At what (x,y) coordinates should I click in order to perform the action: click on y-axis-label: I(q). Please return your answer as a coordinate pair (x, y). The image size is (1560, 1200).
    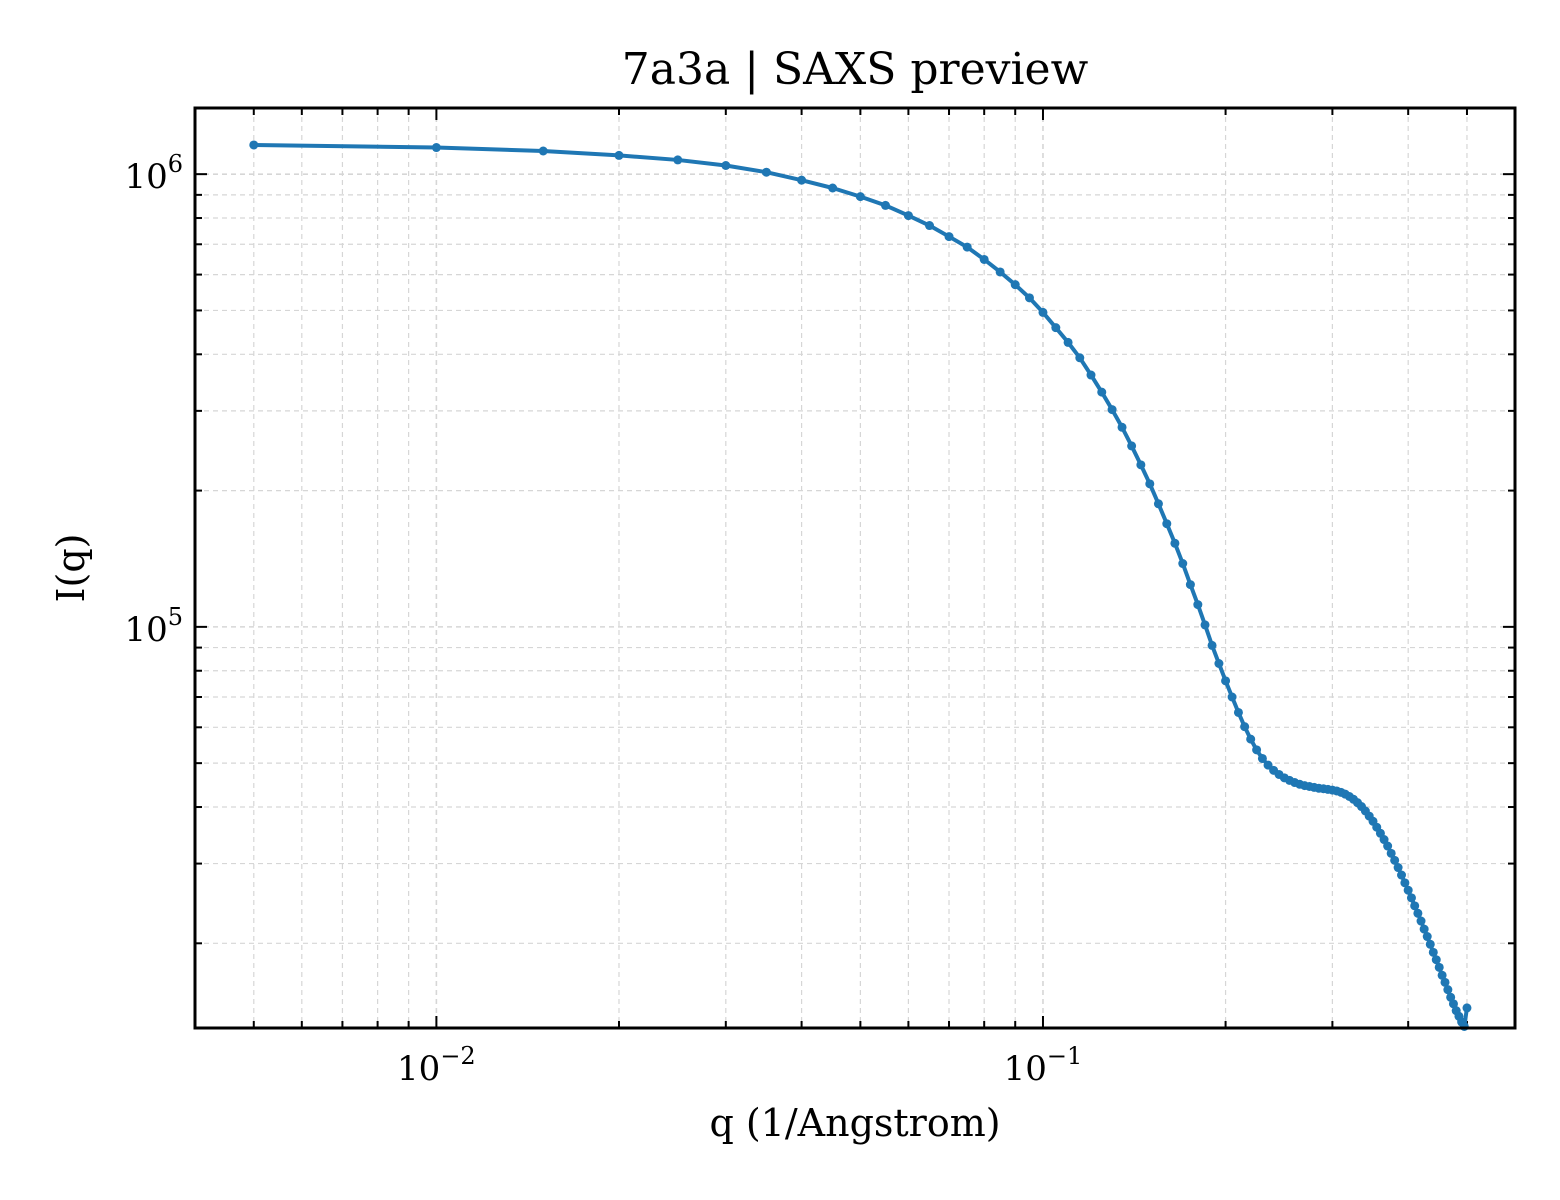
    Looking at the image, I should click on (71, 568).